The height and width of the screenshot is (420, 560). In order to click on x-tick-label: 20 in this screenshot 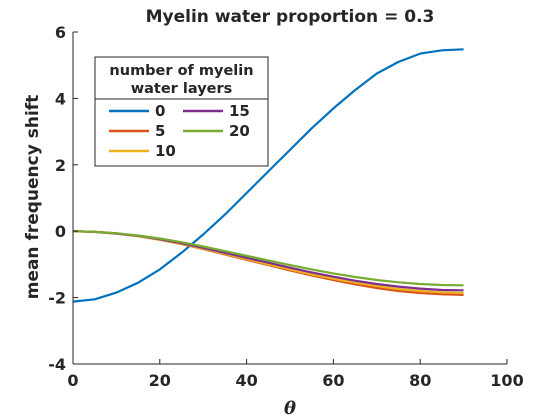, I will do `click(160, 380)`.